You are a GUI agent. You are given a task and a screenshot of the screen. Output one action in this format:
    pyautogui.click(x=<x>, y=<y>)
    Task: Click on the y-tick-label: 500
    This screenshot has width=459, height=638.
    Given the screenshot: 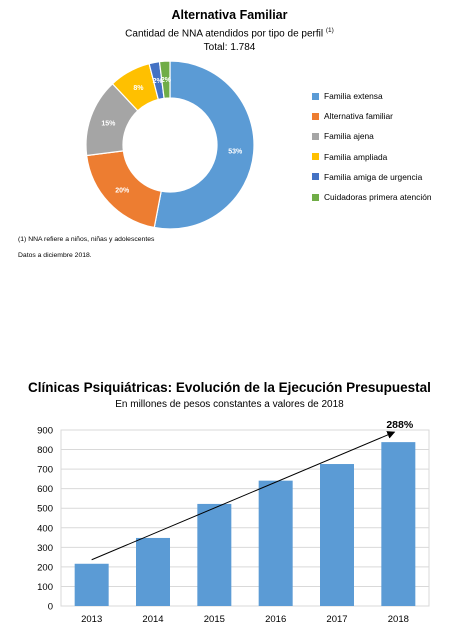 What is the action you would take?
    pyautogui.click(x=45, y=509)
    